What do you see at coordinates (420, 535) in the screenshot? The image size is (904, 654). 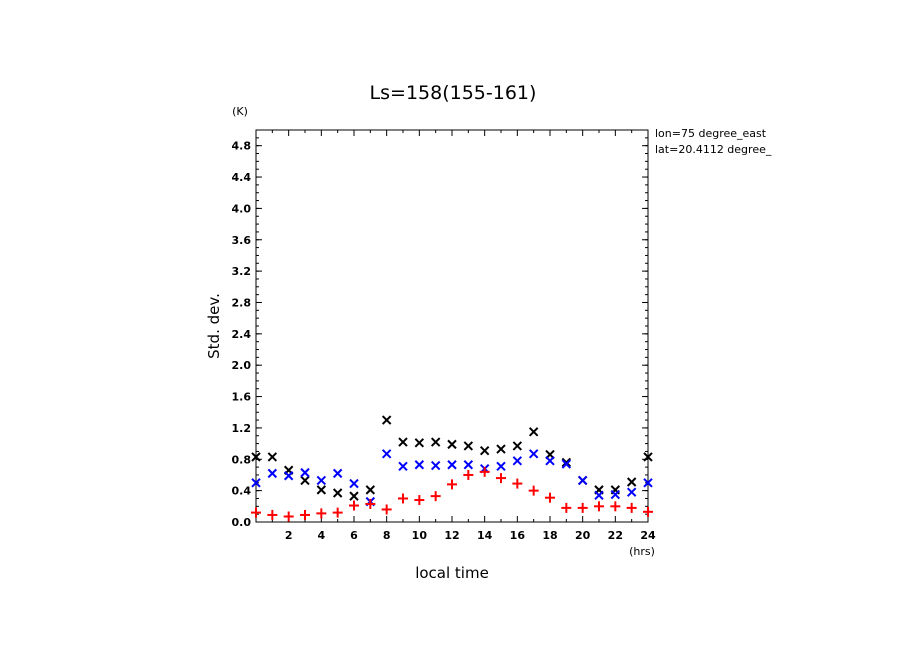 I see `x-tick-label: 10` at bounding box center [420, 535].